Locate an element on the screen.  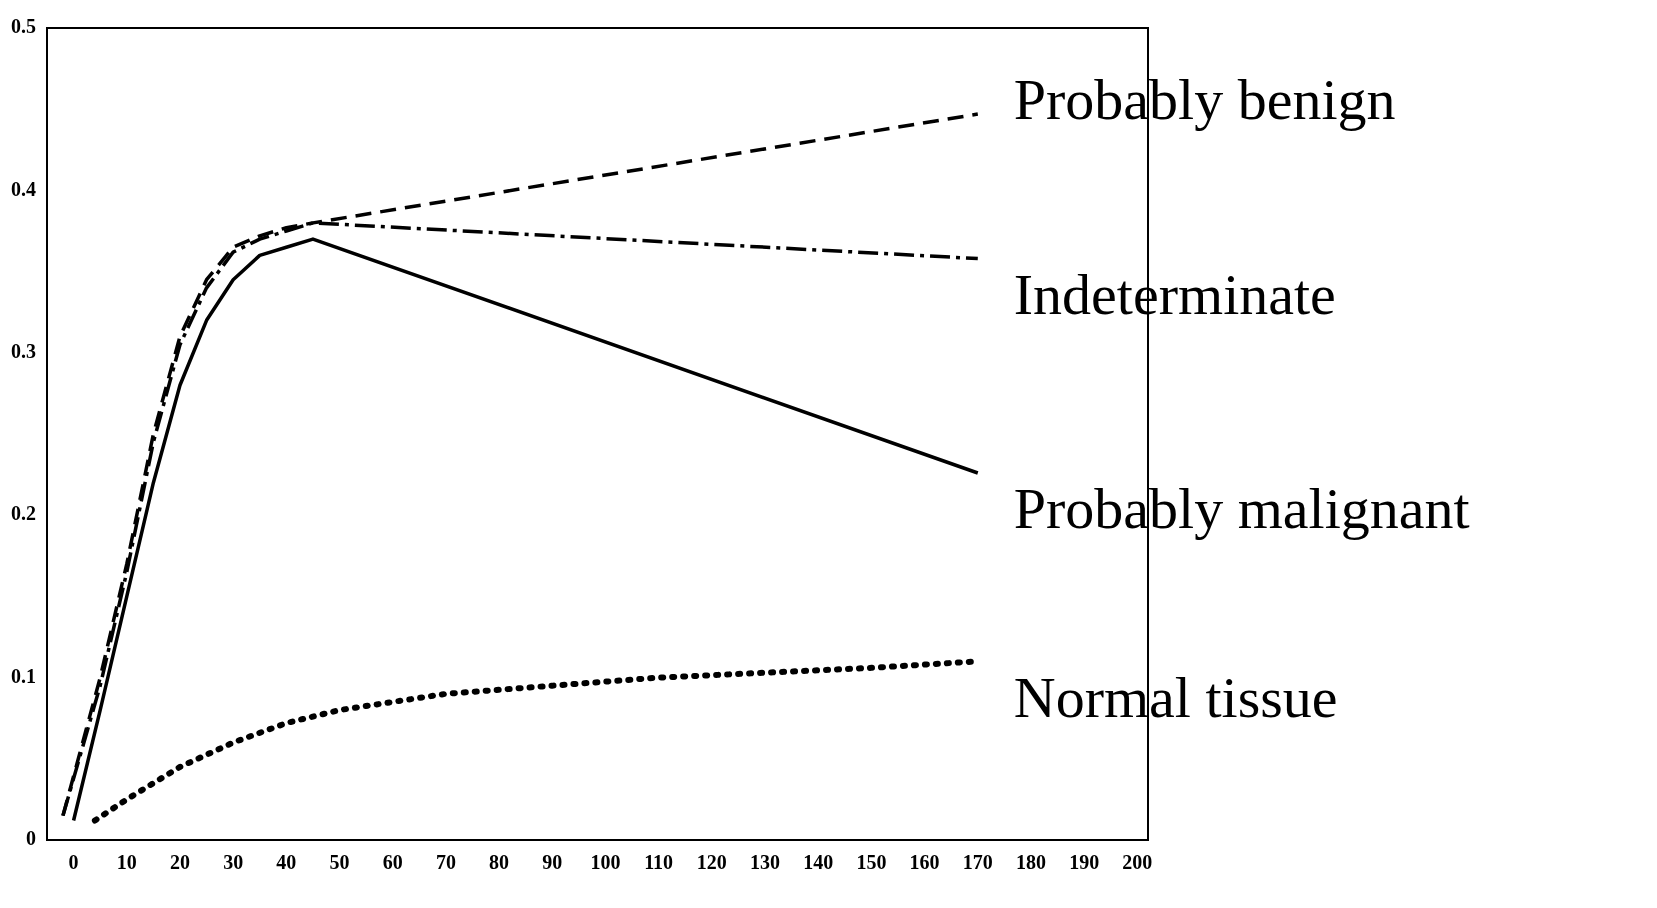
x-tick-label: 140 is located at coordinates (818, 862).